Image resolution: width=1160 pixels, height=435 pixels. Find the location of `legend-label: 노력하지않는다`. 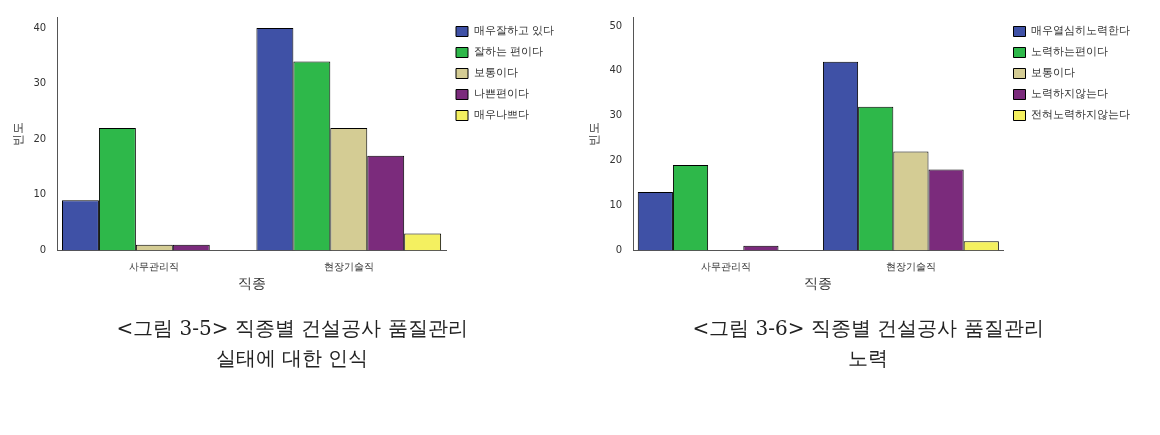

legend-label: 노력하지않는다 is located at coordinates (1069, 94).